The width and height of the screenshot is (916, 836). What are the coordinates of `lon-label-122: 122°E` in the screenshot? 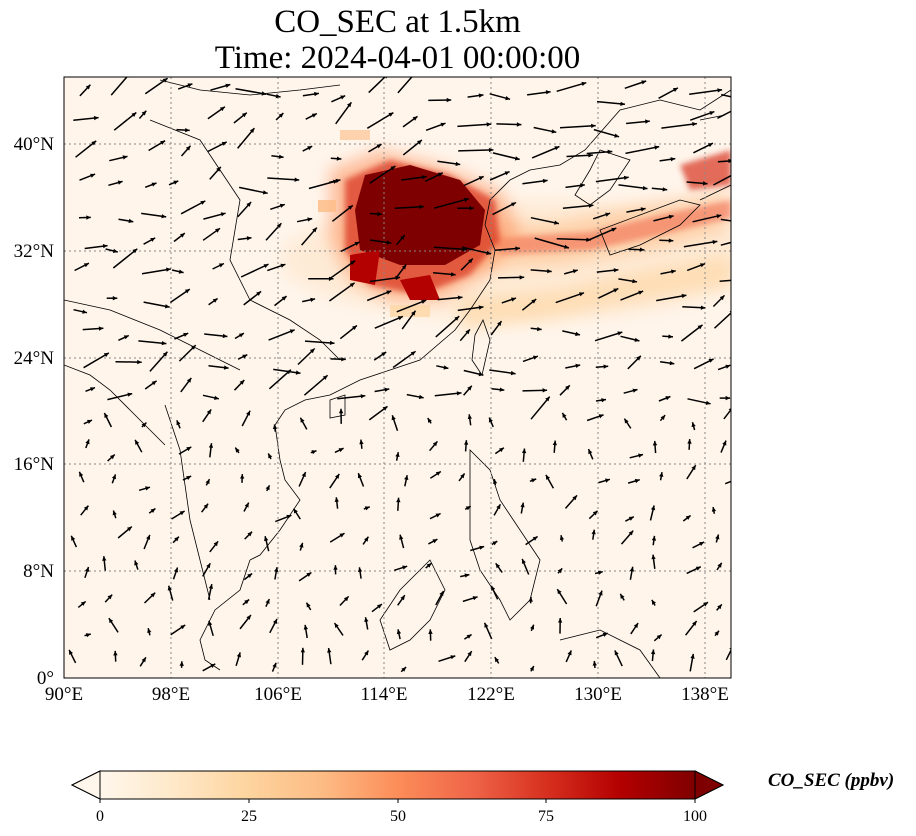 It's located at (491, 694).